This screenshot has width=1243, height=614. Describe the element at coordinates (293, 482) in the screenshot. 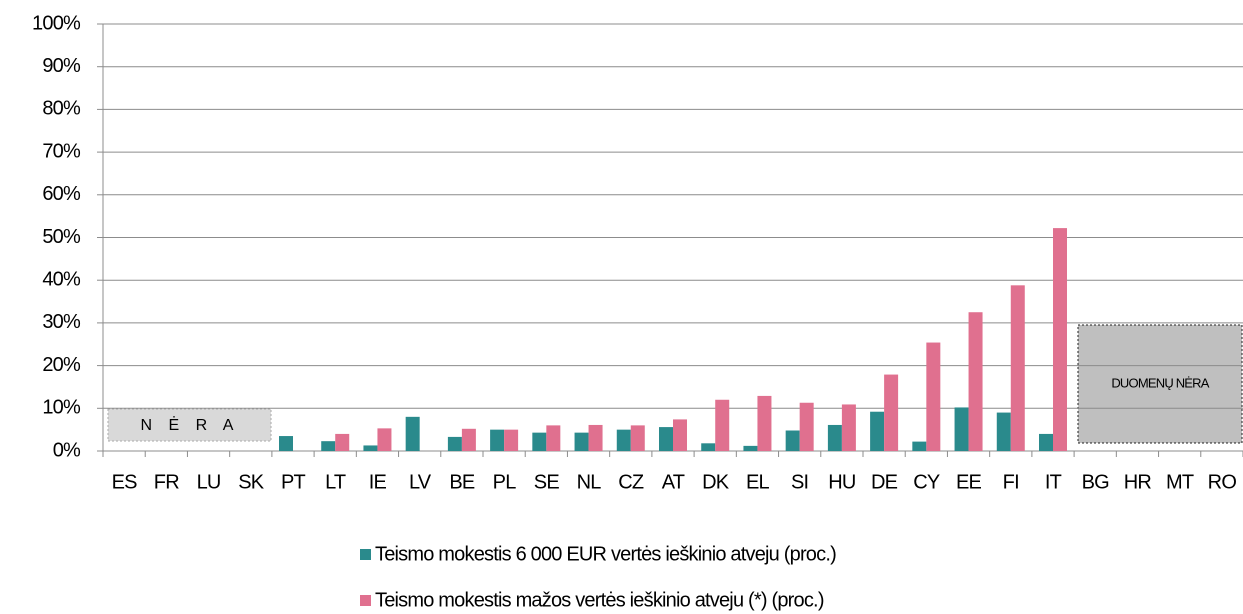

I see `x-tick-label: PT` at that location.